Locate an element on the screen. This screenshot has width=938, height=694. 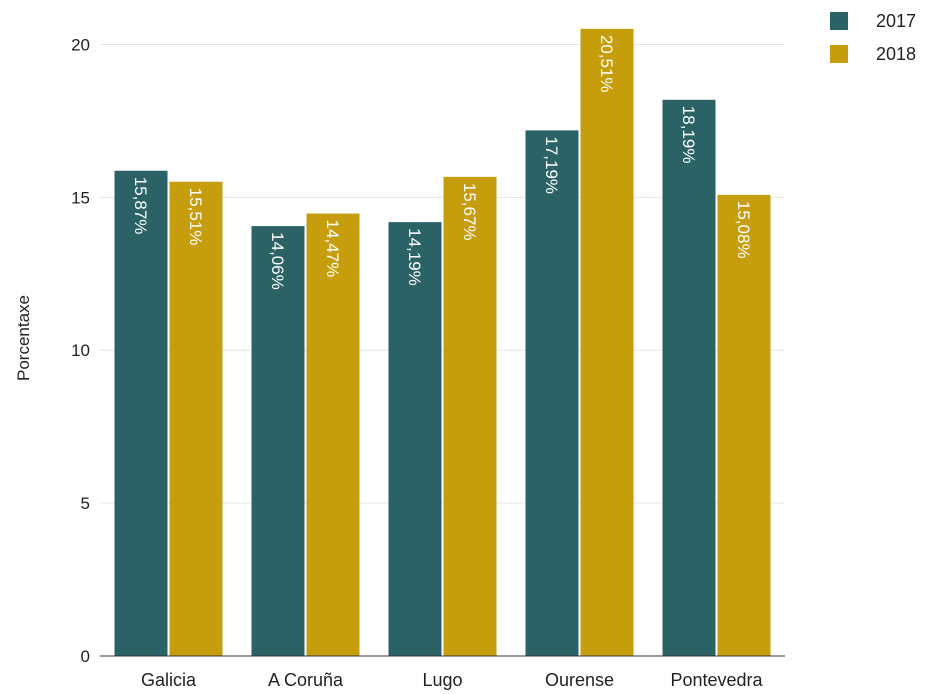
legend-label: 2018 is located at coordinates (896, 54).